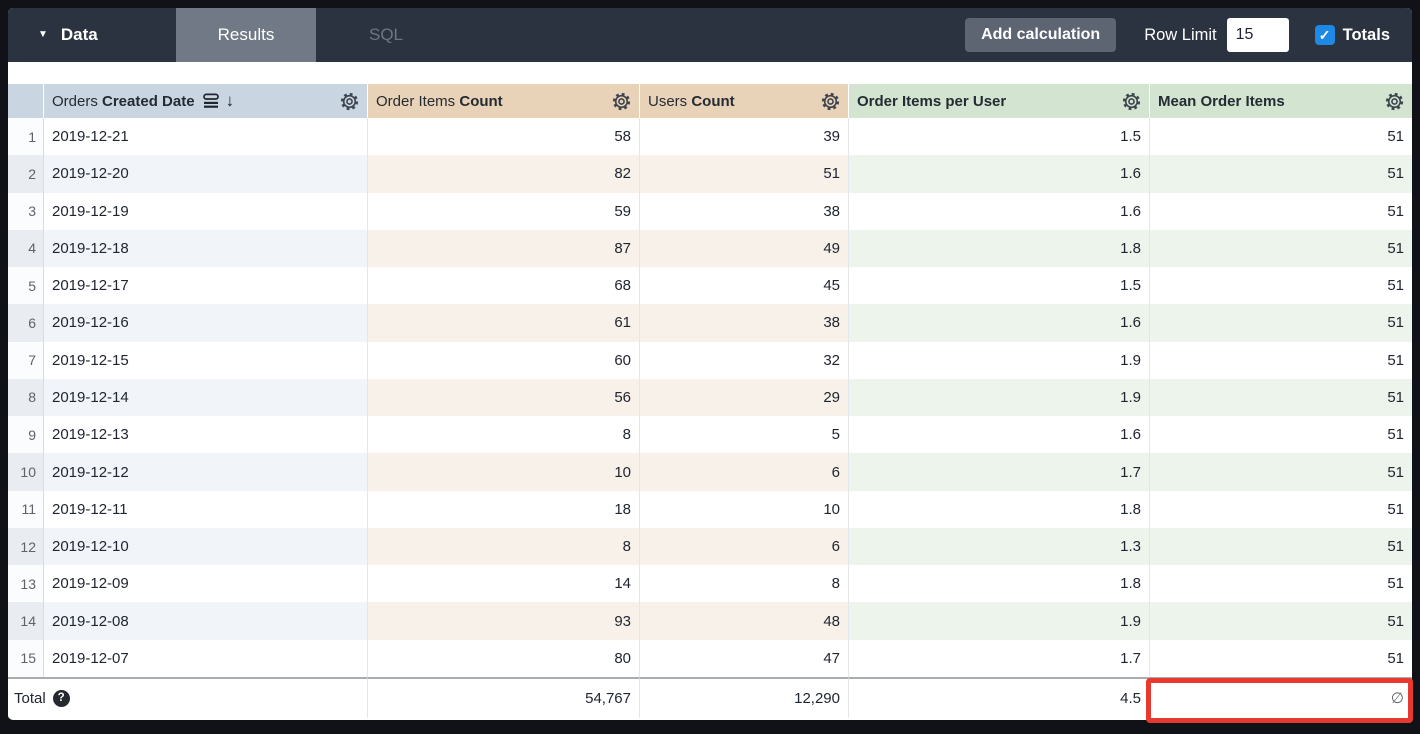 The image size is (1420, 734). I want to click on cell-users-count: 47, so click(744, 658).